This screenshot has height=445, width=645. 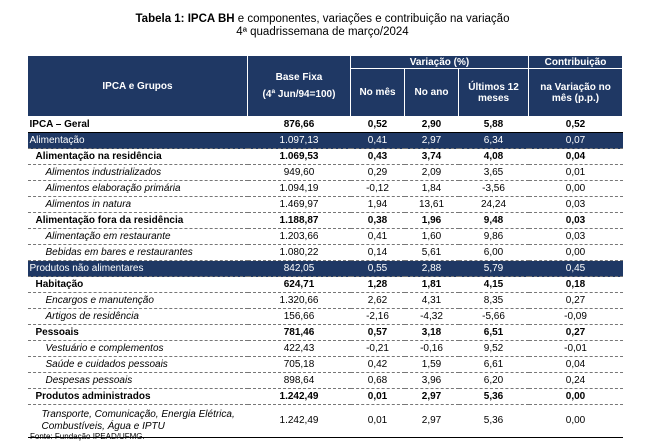 What do you see at coordinates (325, 140) in the screenshot?
I see `table-row: Alimentação 1.097,13 0,41 2,97 6,34 0,07` at bounding box center [325, 140].